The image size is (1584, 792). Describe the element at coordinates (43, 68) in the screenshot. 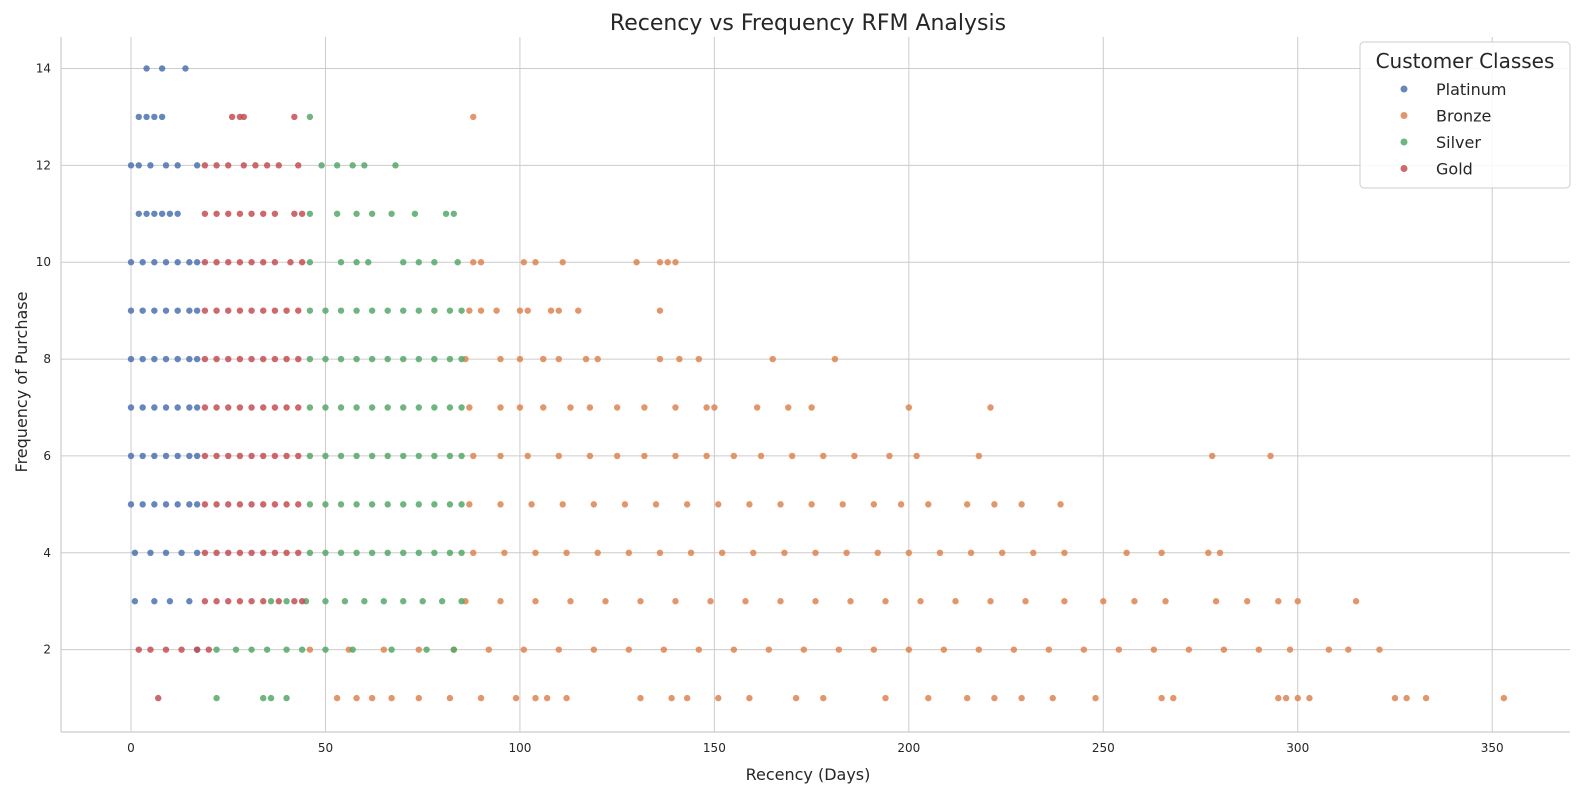

I see `y-tick-label: 14` at that location.